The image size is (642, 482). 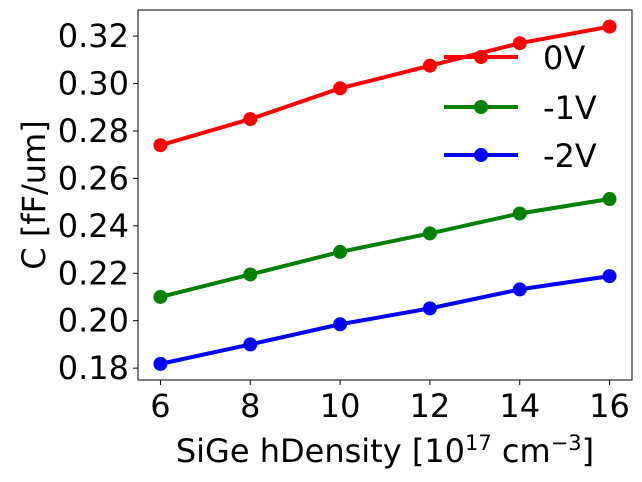 I want to click on legend-entry: 0V, so click(x=514, y=58).